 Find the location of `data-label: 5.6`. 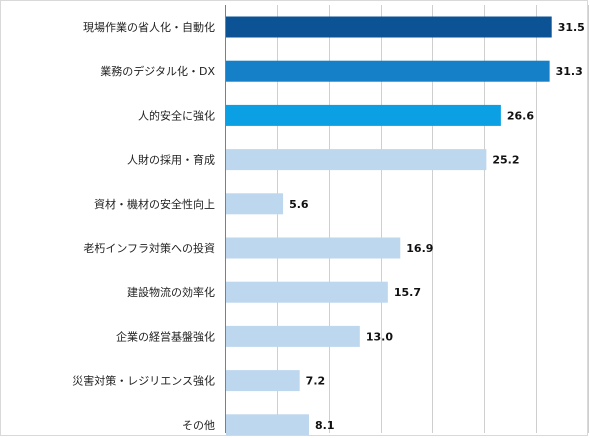

data-label: 5.6 is located at coordinates (299, 204).